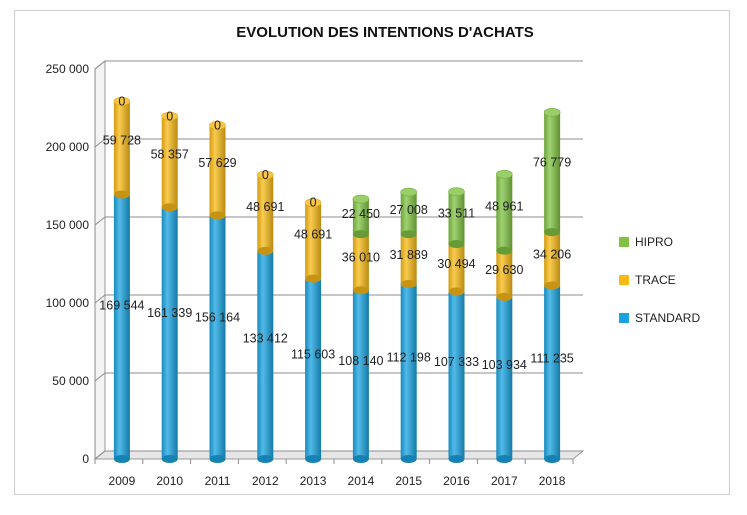  What do you see at coordinates (217, 125) in the screenshot?
I see `data-label-hipro-2011: 0` at bounding box center [217, 125].